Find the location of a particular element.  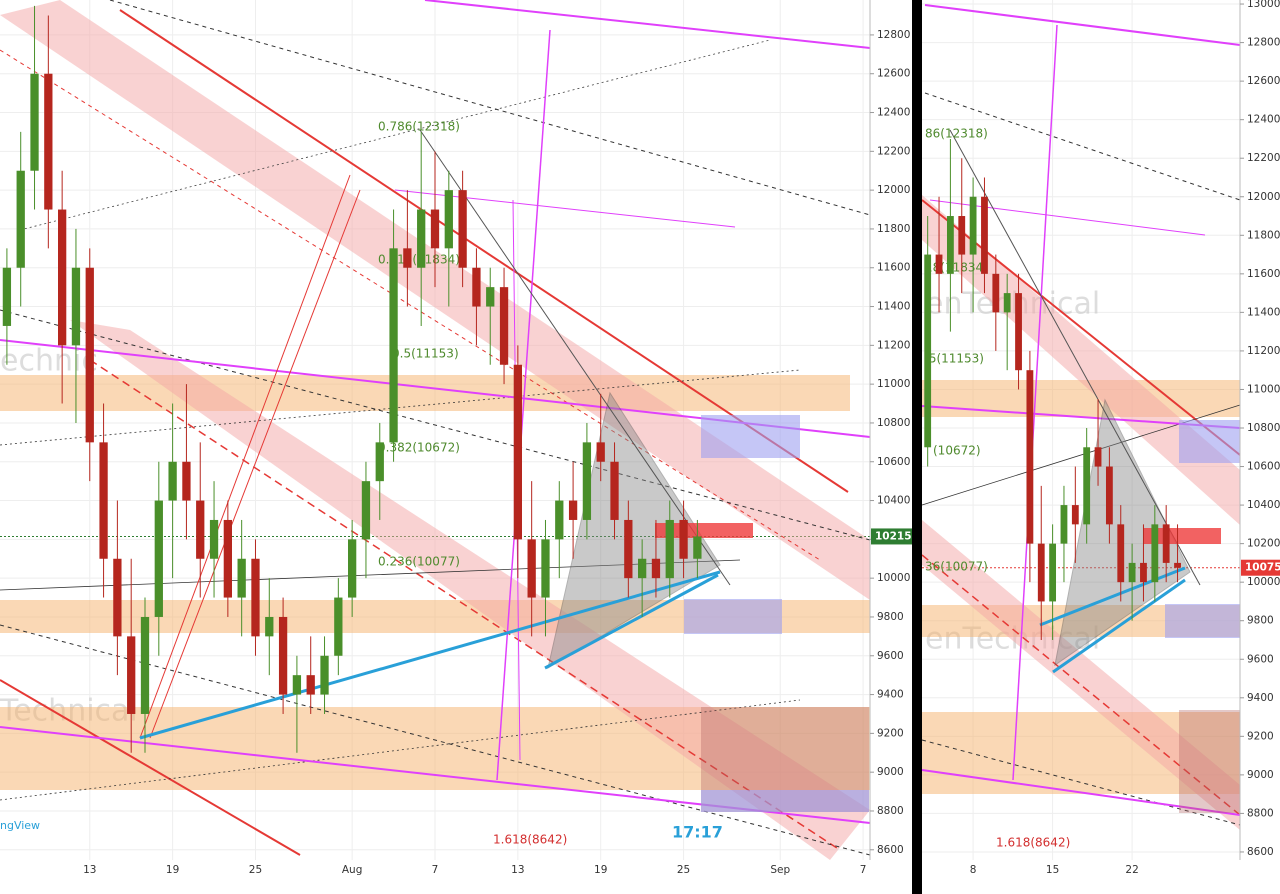

time-label: 17:17 is located at coordinates (697, 832).